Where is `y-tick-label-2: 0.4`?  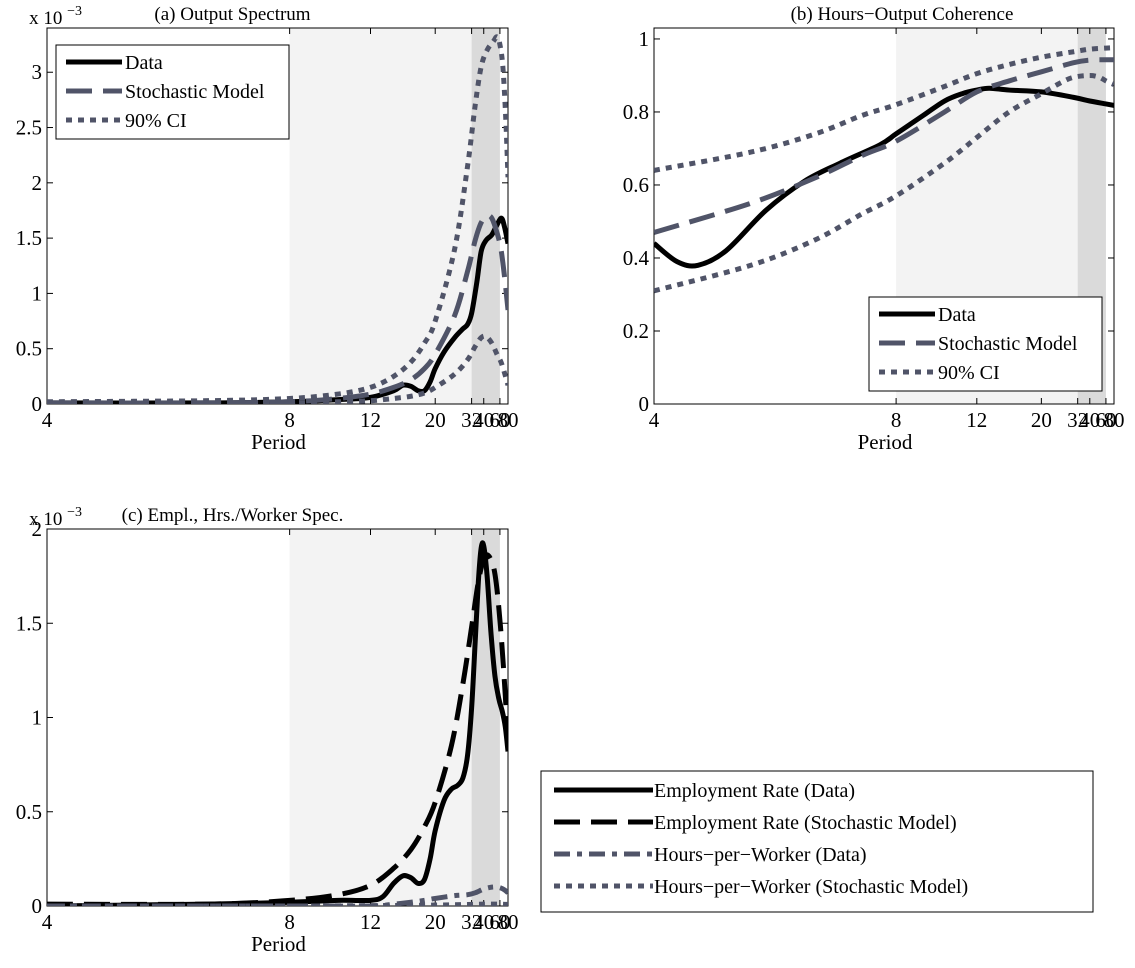 y-tick-label-2: 0.4 is located at coordinates (636, 258).